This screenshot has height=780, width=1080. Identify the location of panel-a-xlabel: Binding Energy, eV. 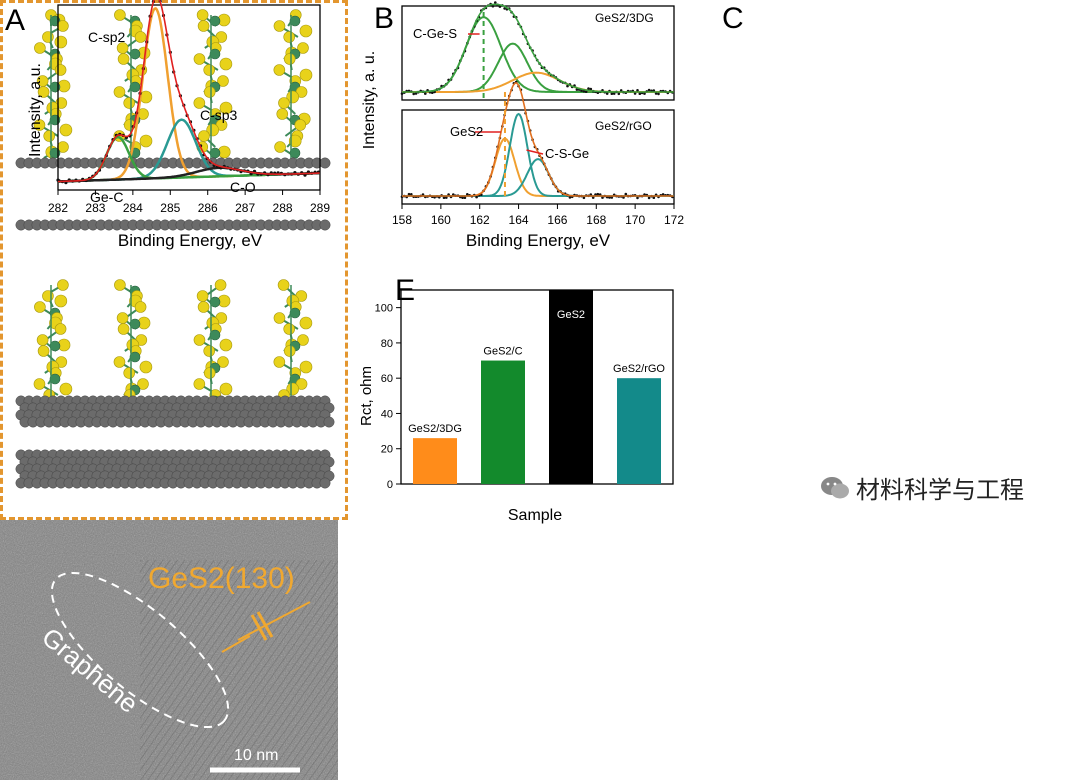
(190, 240).